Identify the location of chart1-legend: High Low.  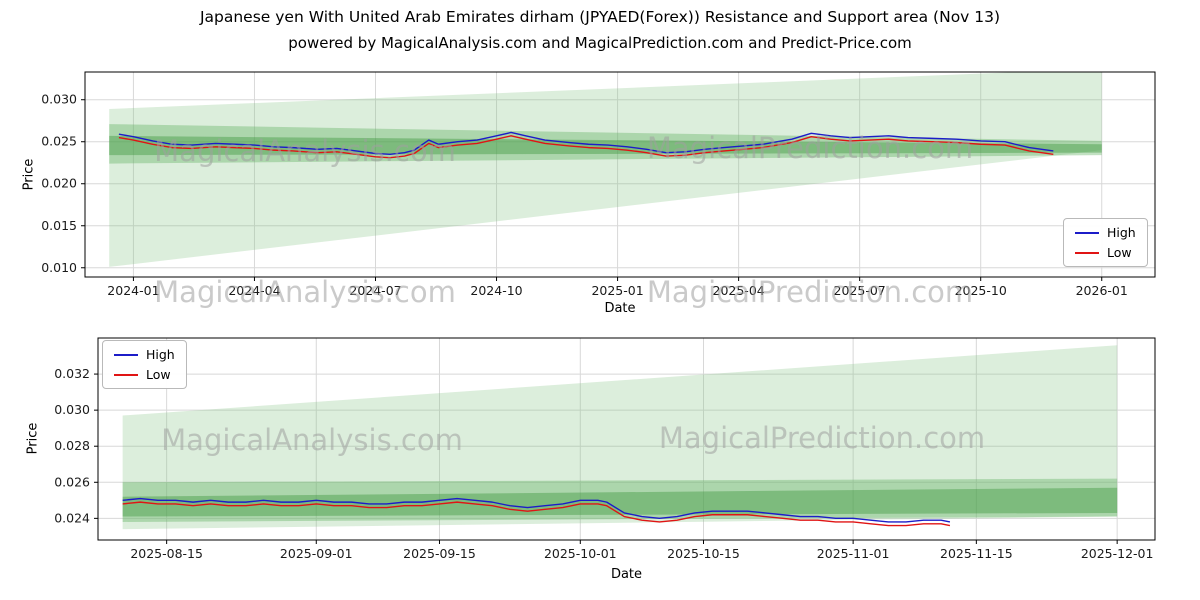
(1105, 242).